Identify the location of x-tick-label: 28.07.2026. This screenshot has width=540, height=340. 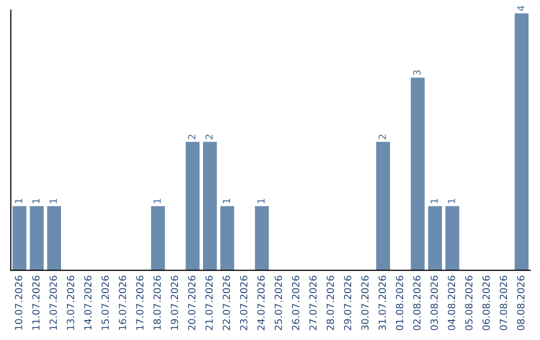
(330, 303).